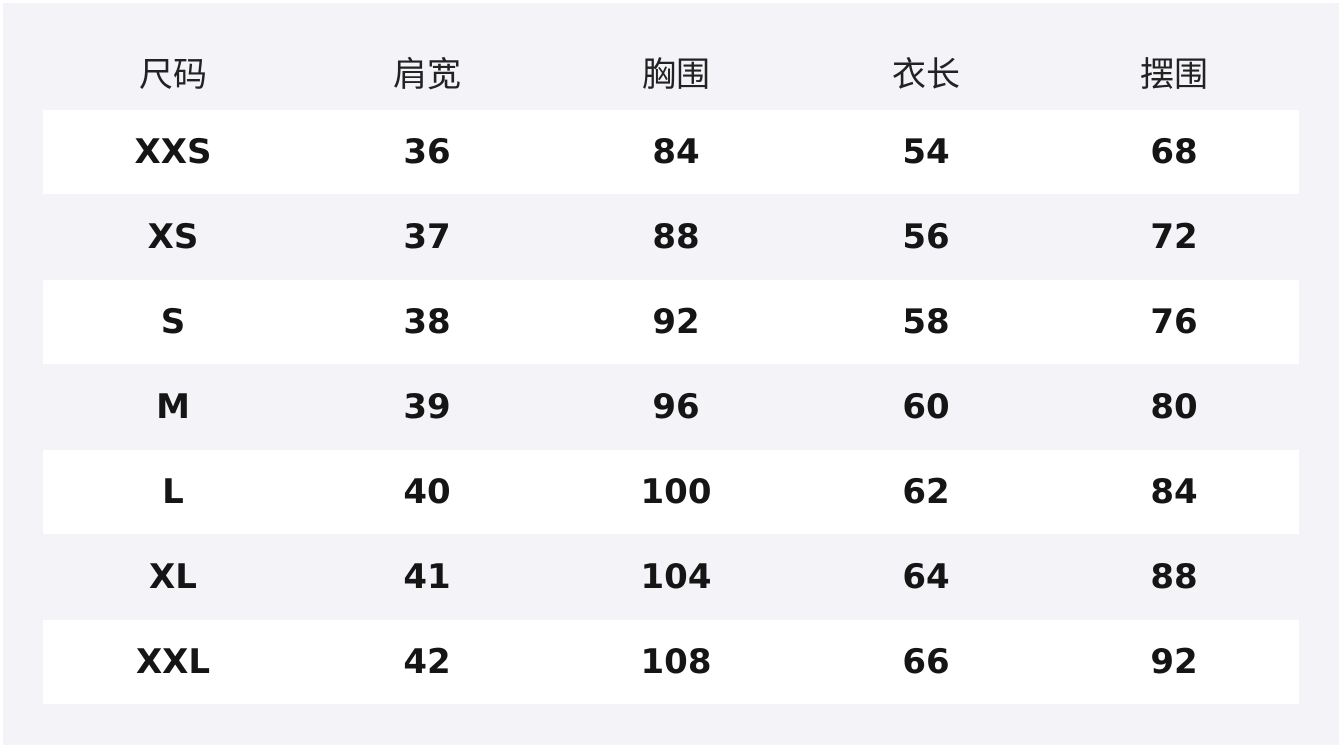  Describe the element at coordinates (926, 662) in the screenshot. I see `cell-length: 66` at that location.